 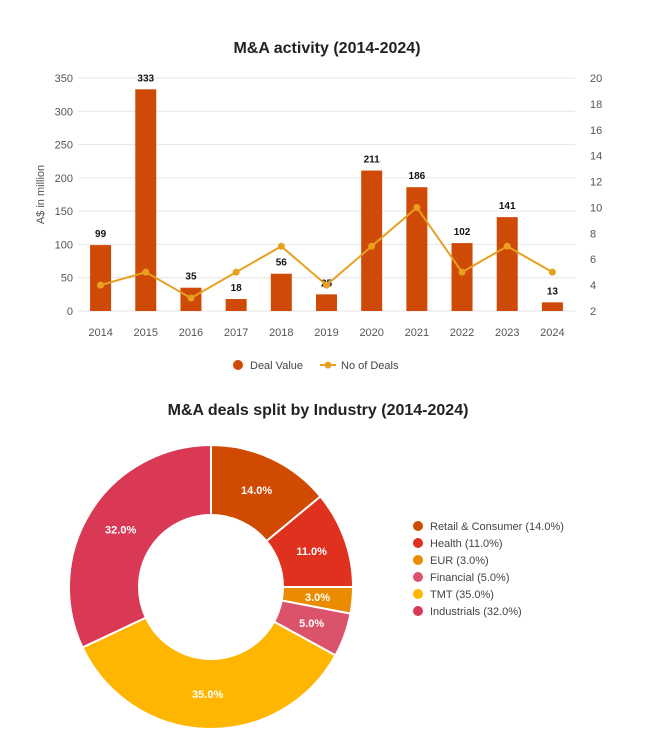 I want to click on donut-slice-labels: 14.0% 11.0% 3.0% 5.0% 35.0% 32.0%, so click(x=217, y=593).